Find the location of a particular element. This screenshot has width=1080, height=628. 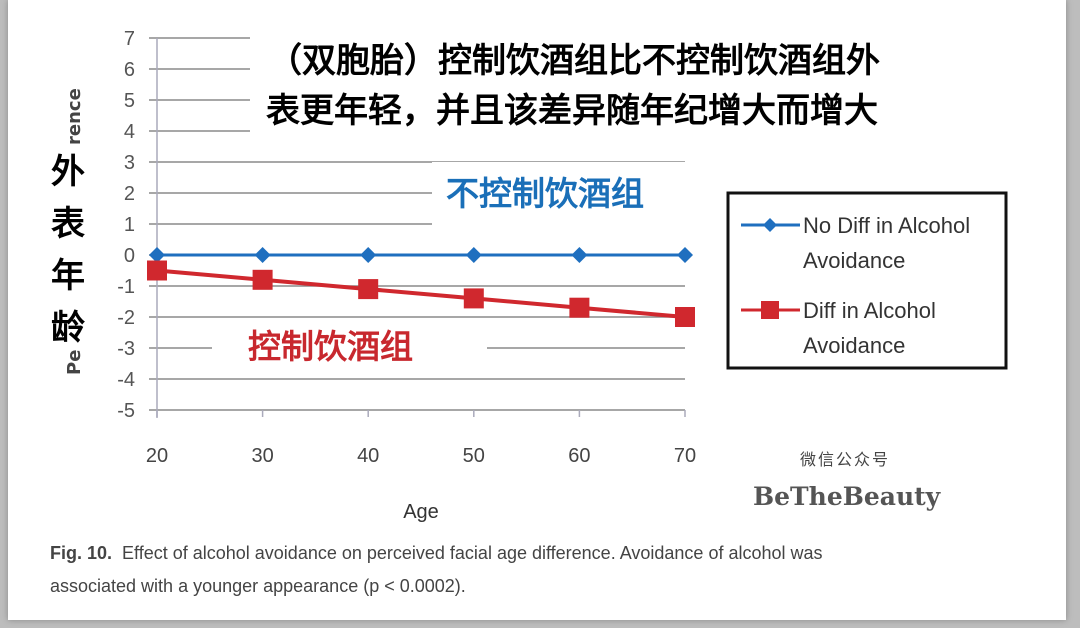

x-tick-label: 60 is located at coordinates (579, 456).